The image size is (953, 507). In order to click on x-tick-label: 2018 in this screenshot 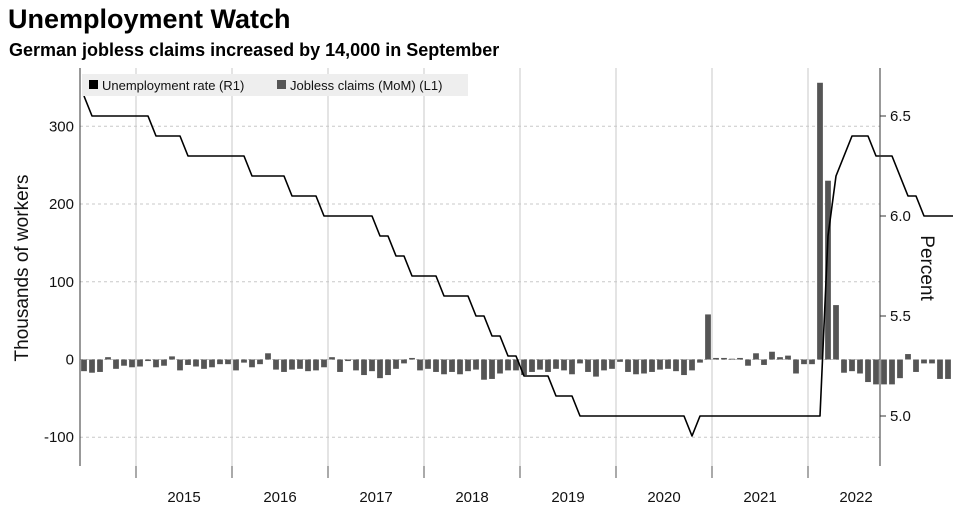, I will do `click(471, 497)`.